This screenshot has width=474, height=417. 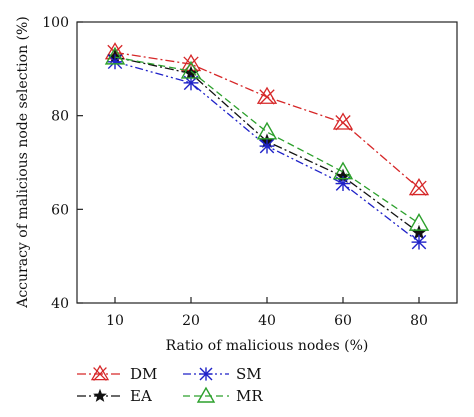 I want to click on legend-item-ea: EA, so click(x=114, y=396).